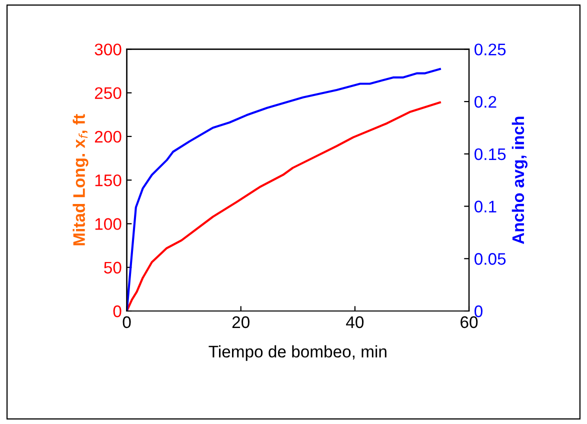  What do you see at coordinates (469, 322) in the screenshot?
I see `x-tick-label: 60` at bounding box center [469, 322].